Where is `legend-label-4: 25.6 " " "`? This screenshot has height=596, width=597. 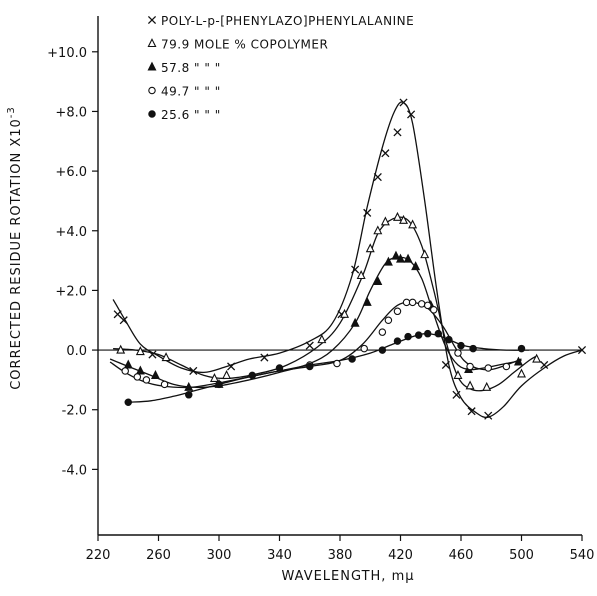 legend-label-4: 25.6 " " " is located at coordinates (191, 115).